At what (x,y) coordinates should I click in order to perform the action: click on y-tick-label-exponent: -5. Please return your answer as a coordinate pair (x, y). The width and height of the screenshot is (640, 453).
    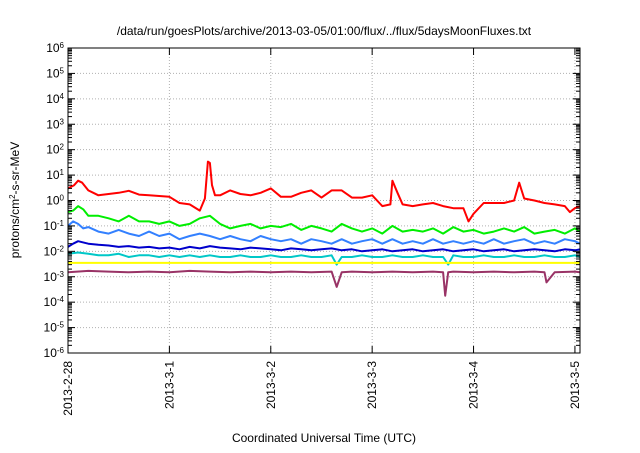
    Looking at the image, I should click on (61, 324).